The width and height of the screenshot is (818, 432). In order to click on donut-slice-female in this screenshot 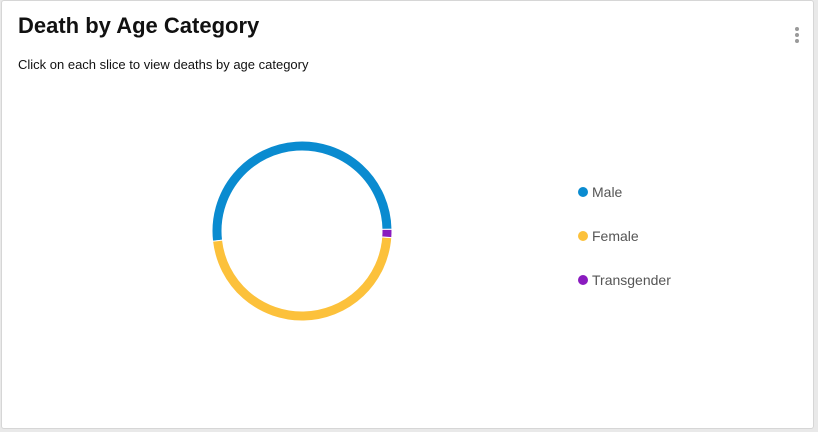, I will do `click(302, 279)`.